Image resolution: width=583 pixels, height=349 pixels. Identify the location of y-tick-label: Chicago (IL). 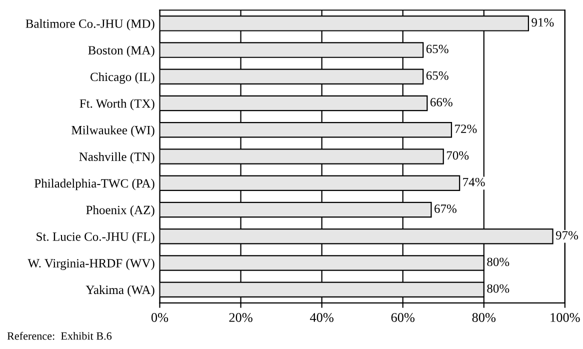
(122, 78).